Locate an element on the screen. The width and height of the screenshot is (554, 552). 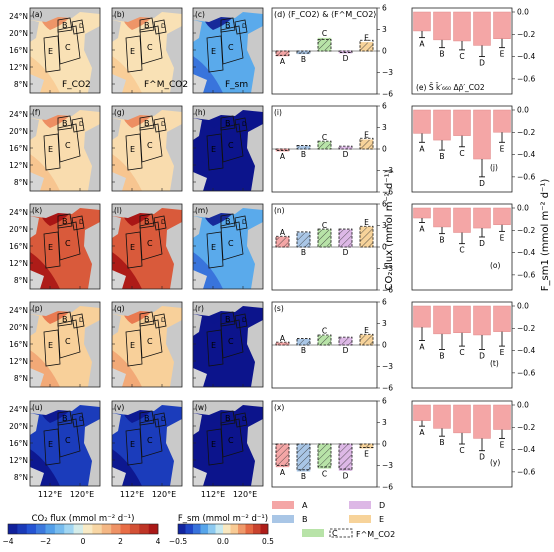
flux-axis-label: CO₂ flux (mmol m⁻² d⁻¹) is located at coordinates (389, 229).